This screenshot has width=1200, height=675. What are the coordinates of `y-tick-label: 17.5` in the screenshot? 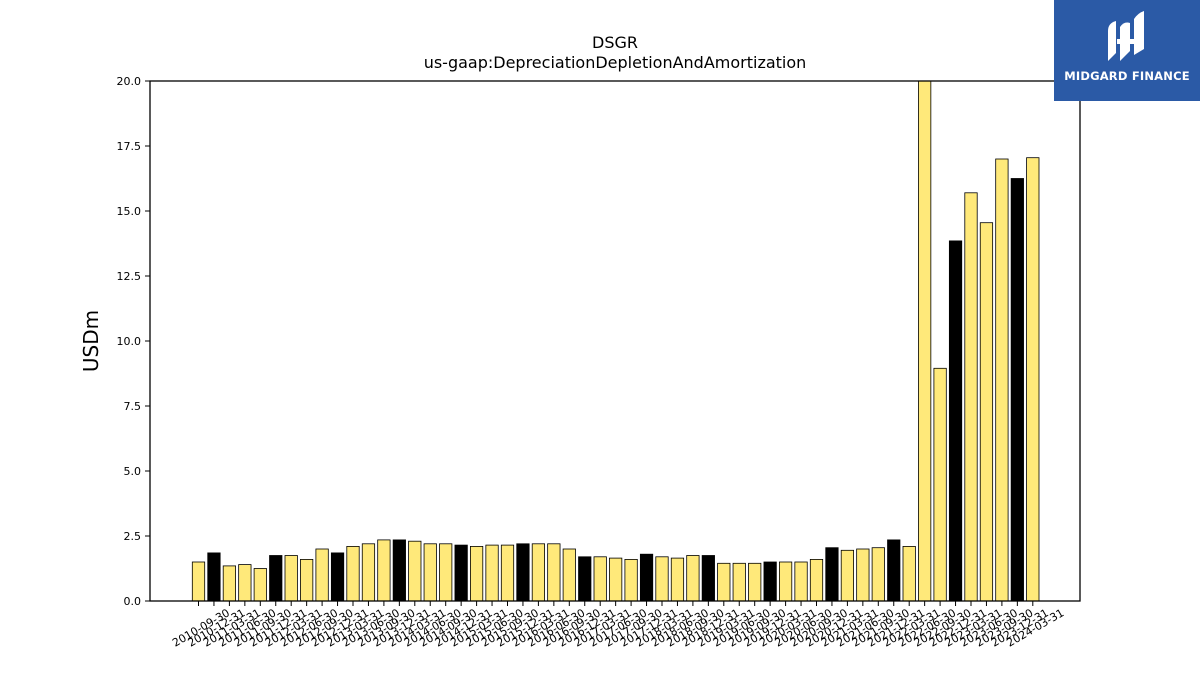 It's located at (129, 146).